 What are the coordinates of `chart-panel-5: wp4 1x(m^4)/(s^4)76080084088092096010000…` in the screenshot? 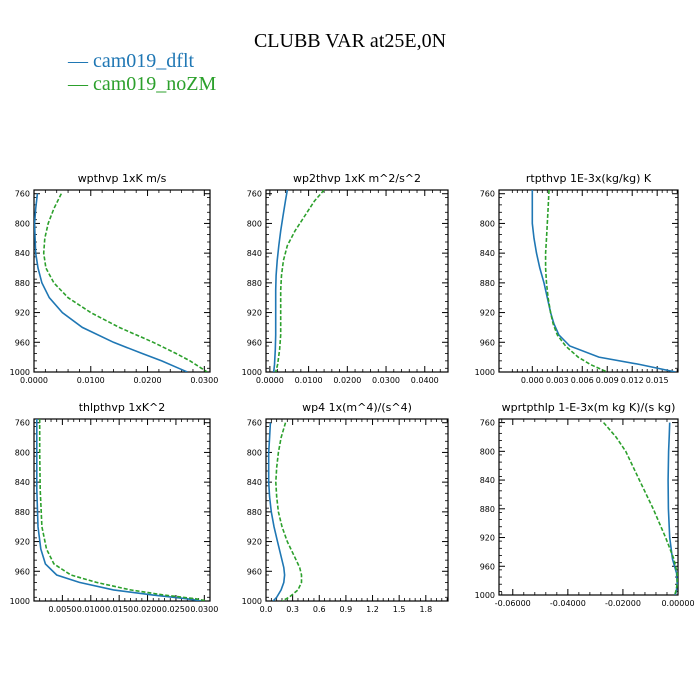 It's located at (345, 507).